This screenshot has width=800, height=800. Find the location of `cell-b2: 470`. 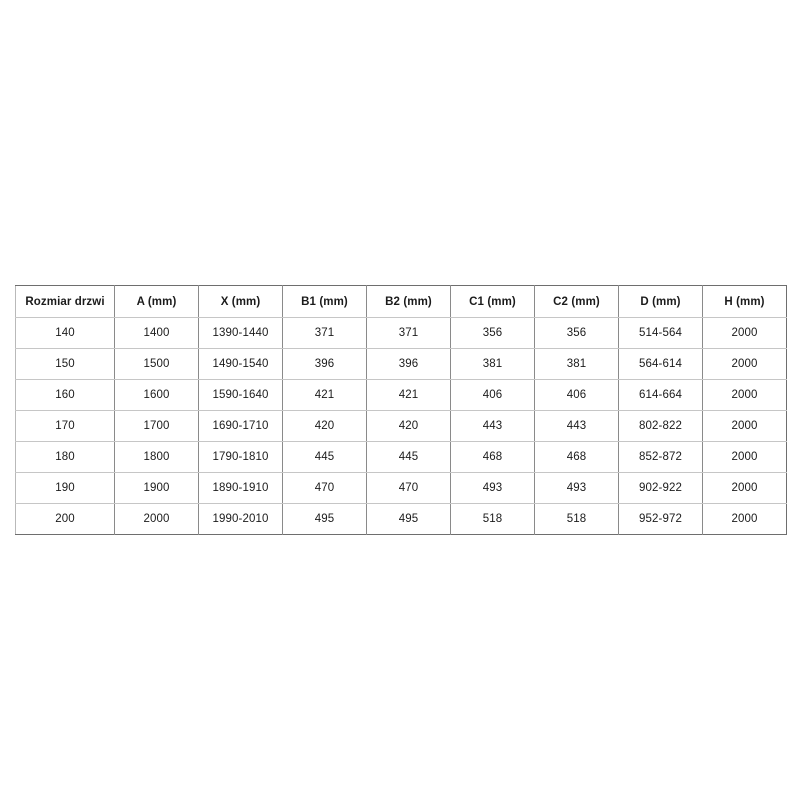

cell-b2: 470 is located at coordinates (408, 488).